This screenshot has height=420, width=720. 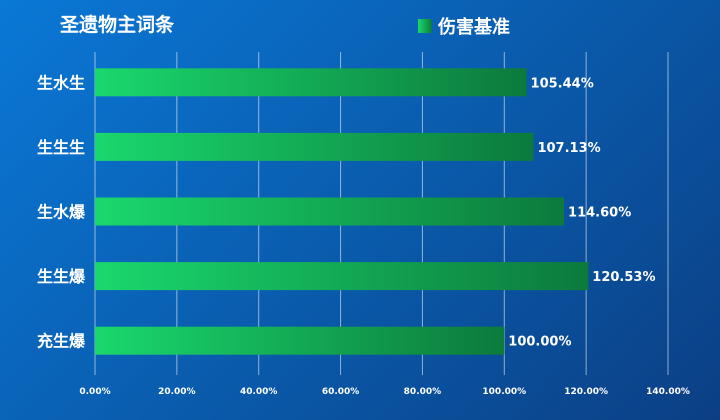 I want to click on category-label: 充生爆, so click(x=61, y=341).